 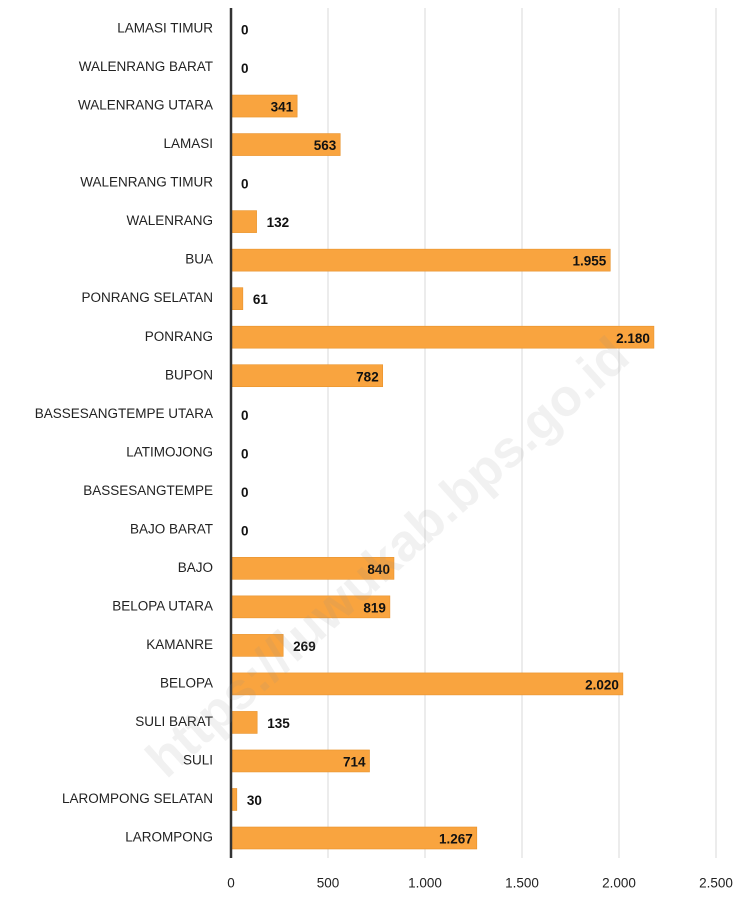 I want to click on data-label: 61, so click(x=261, y=299).